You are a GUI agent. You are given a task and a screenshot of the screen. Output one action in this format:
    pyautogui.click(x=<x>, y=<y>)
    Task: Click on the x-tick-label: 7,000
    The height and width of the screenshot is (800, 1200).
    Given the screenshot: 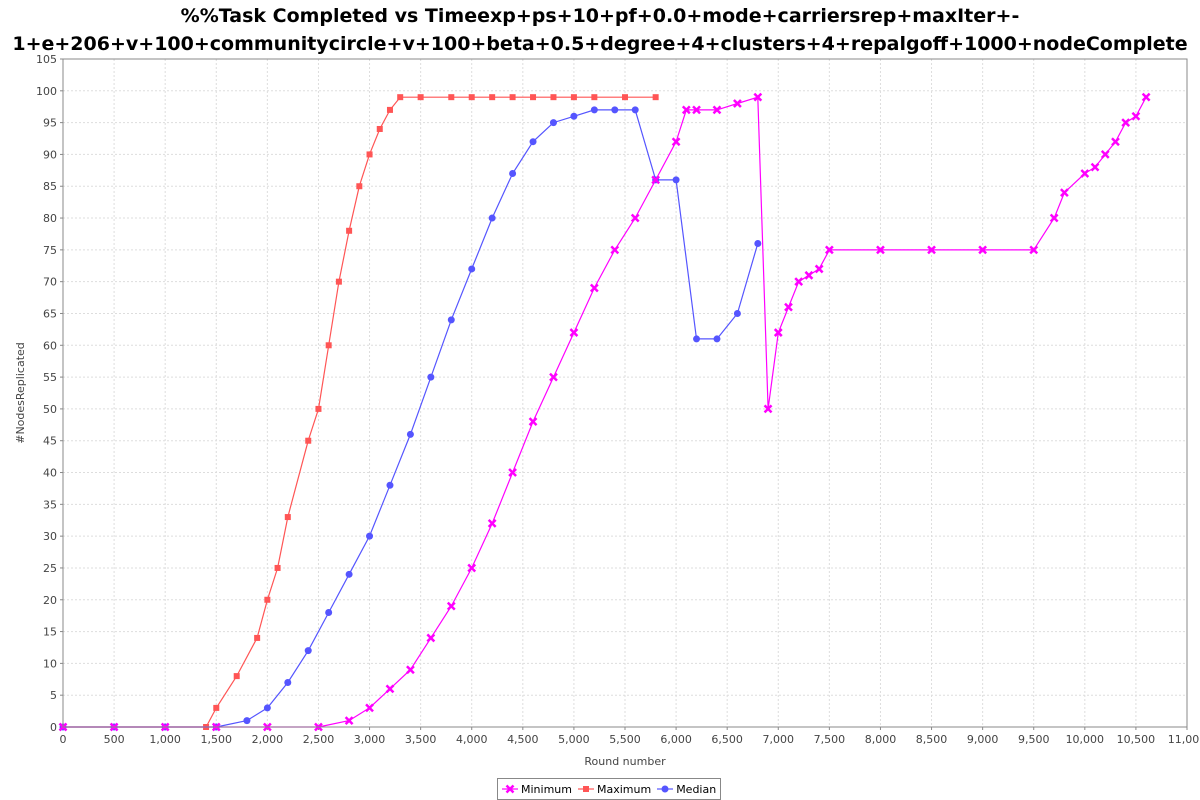 What is the action you would take?
    pyautogui.click(x=779, y=739)
    